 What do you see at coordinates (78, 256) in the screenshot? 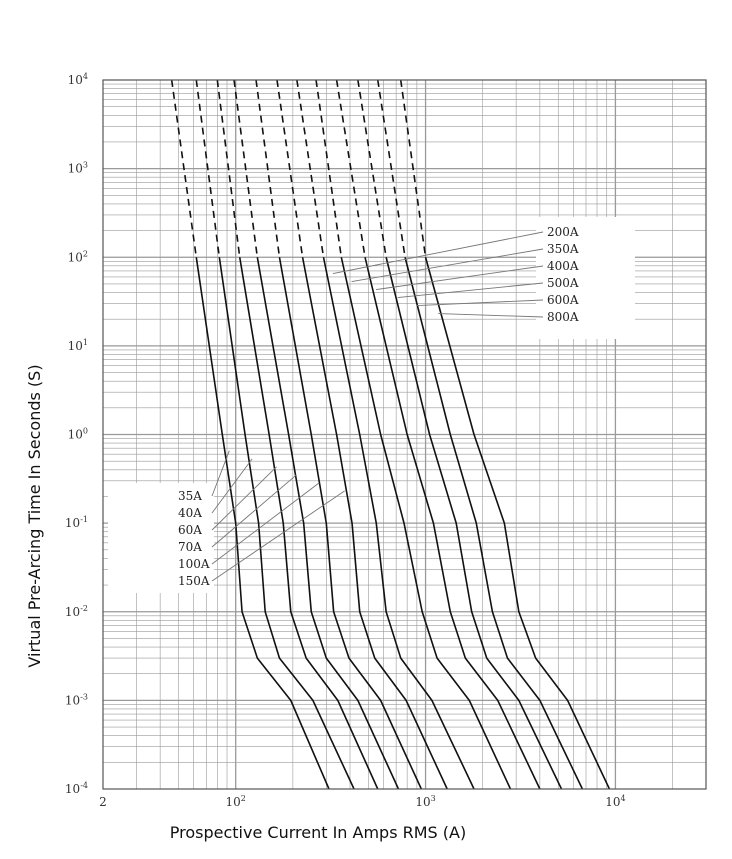
I see `y-tick-label: 10²` at bounding box center [78, 256].